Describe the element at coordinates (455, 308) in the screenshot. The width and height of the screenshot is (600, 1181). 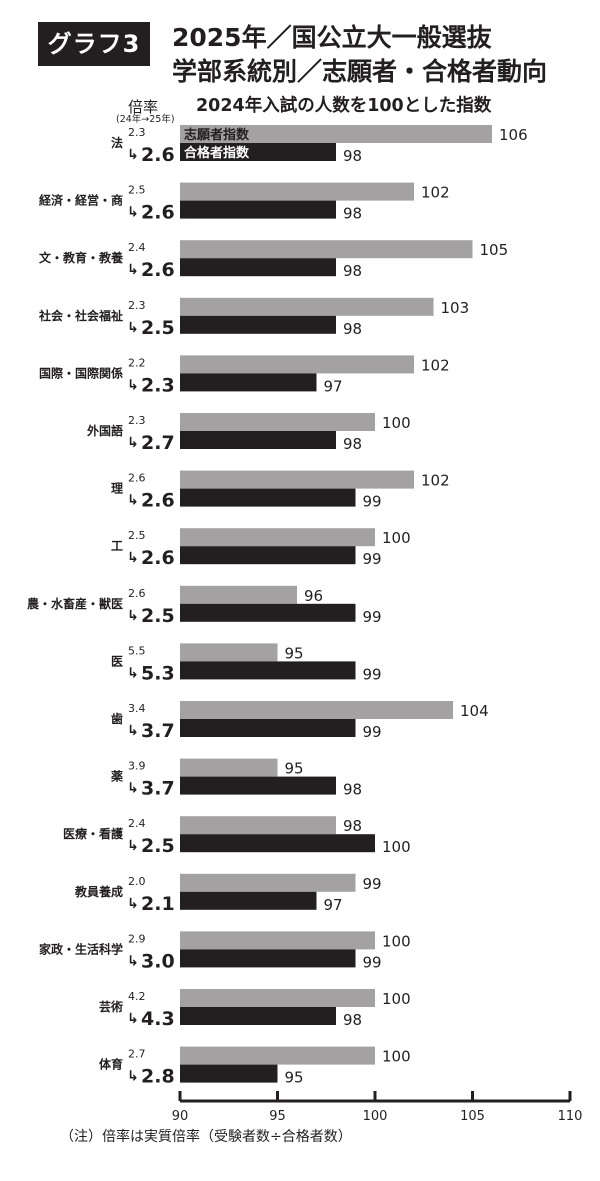
I see `applicant-value-label: 103` at that location.